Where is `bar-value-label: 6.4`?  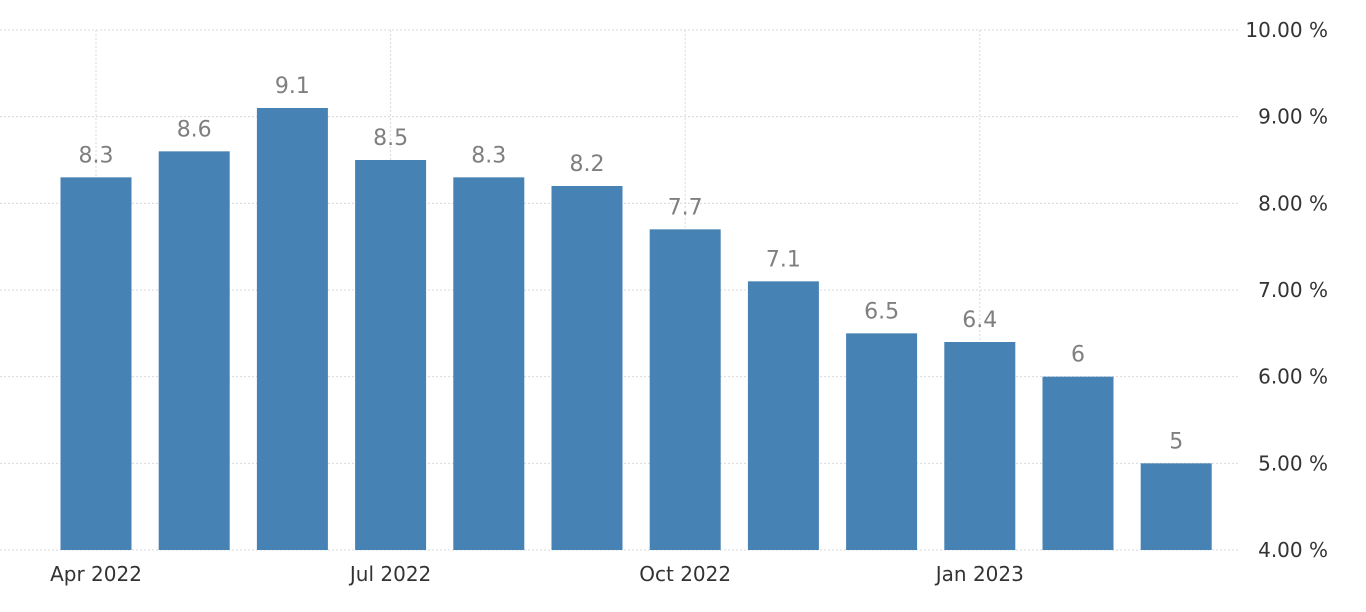 bar-value-label: 6.4 is located at coordinates (979, 320).